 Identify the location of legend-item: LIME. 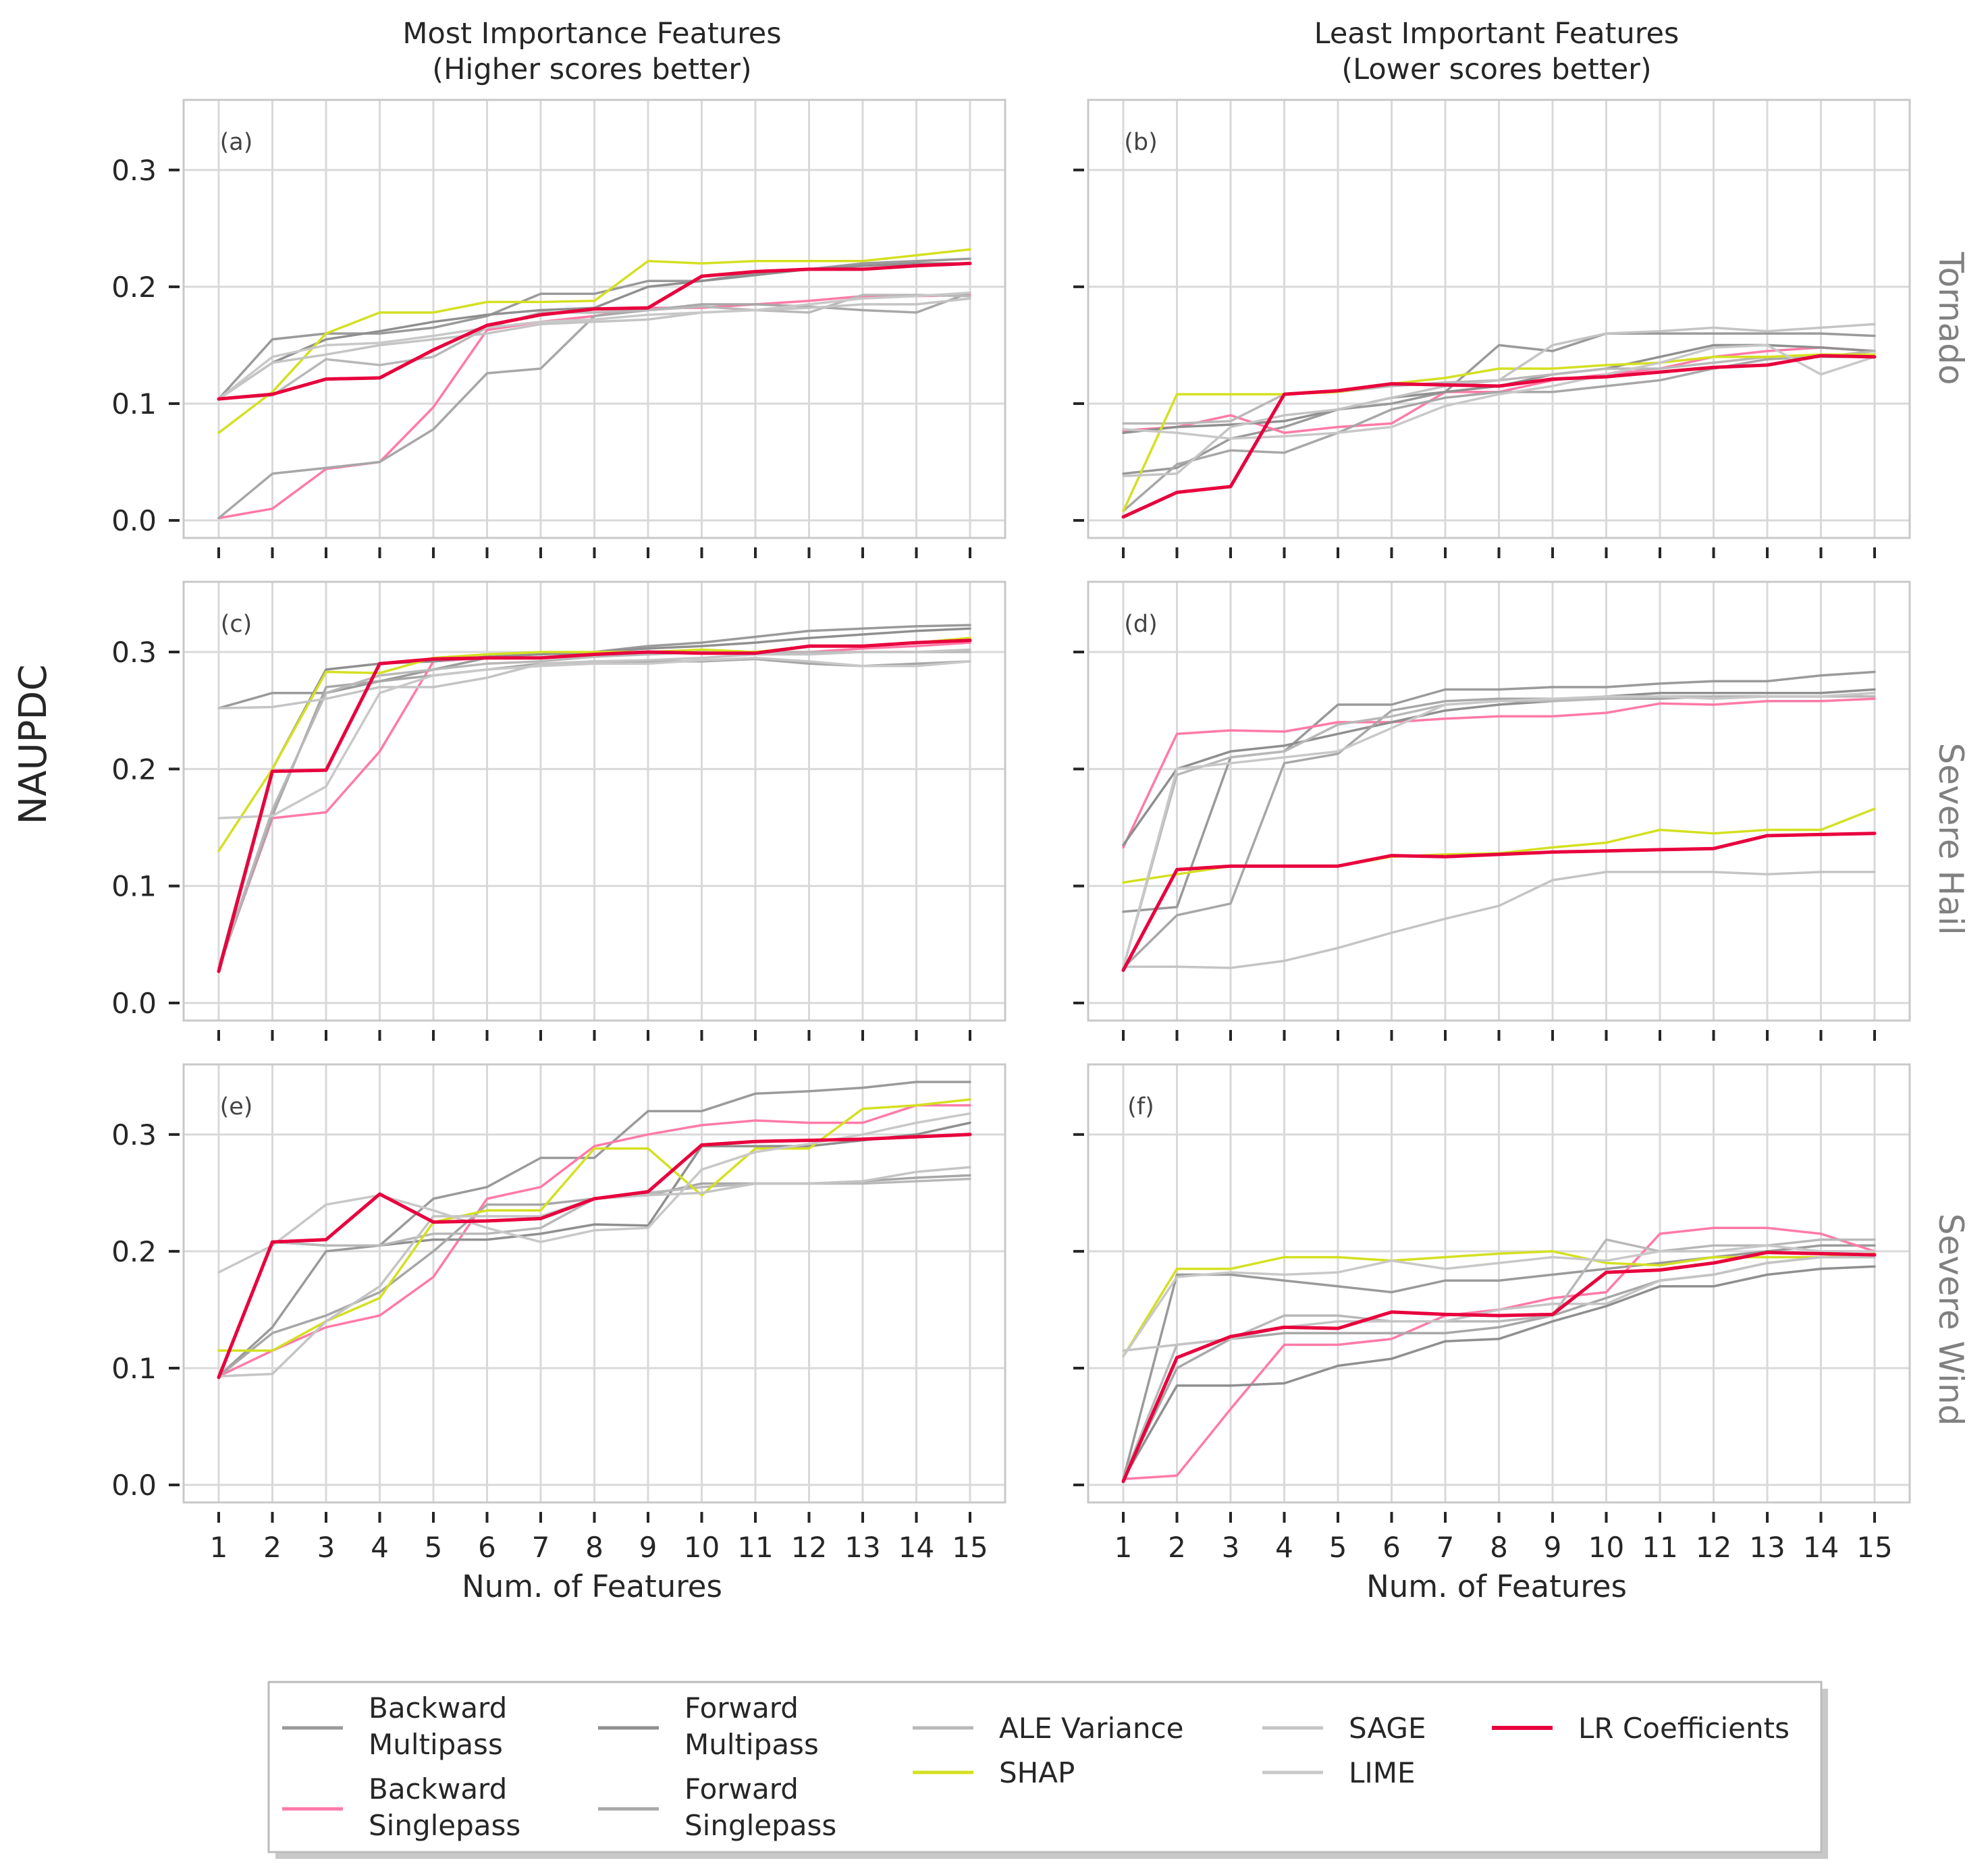
(1339, 1772).